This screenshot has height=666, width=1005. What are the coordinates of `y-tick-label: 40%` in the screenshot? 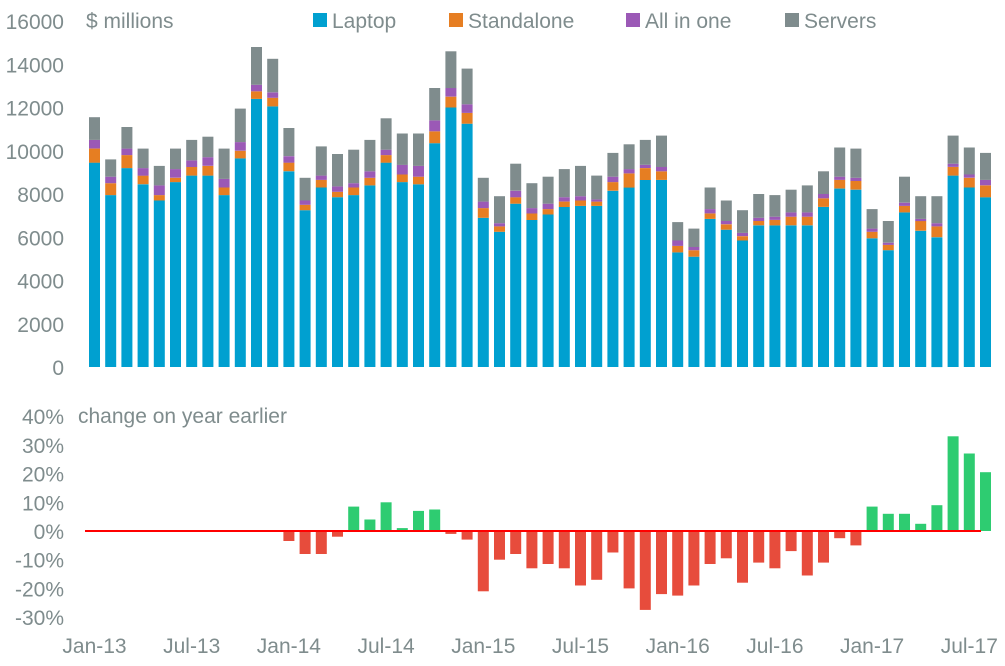 It's located at (43, 417).